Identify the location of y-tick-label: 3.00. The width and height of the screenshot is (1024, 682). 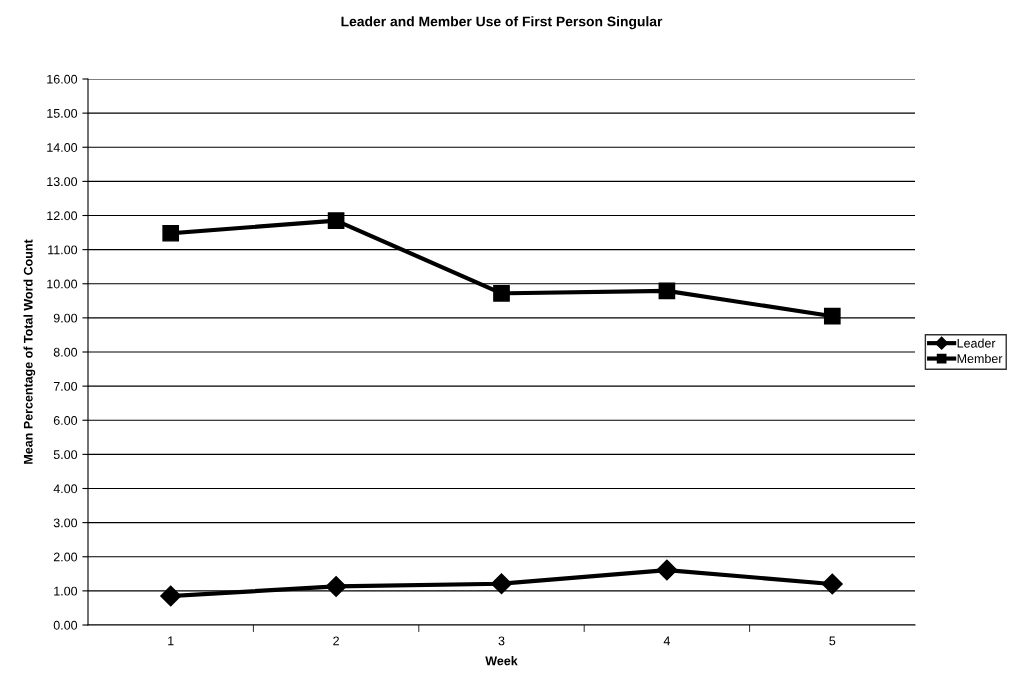
(65, 523).